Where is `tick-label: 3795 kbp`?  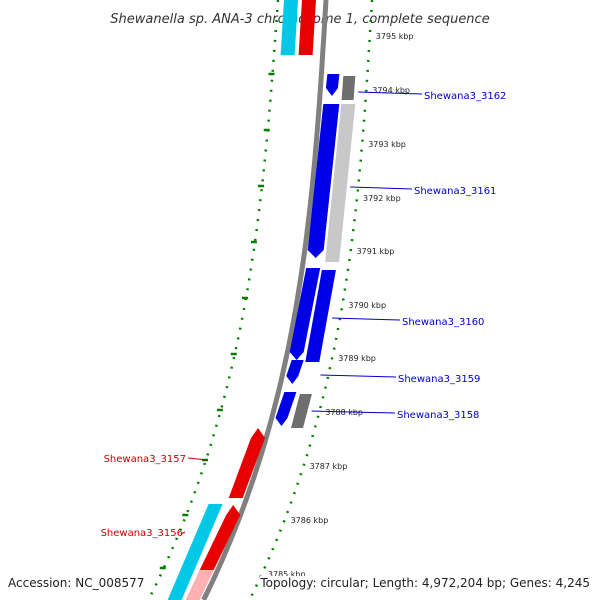
tick-label: 3795 kbp is located at coordinates (395, 36).